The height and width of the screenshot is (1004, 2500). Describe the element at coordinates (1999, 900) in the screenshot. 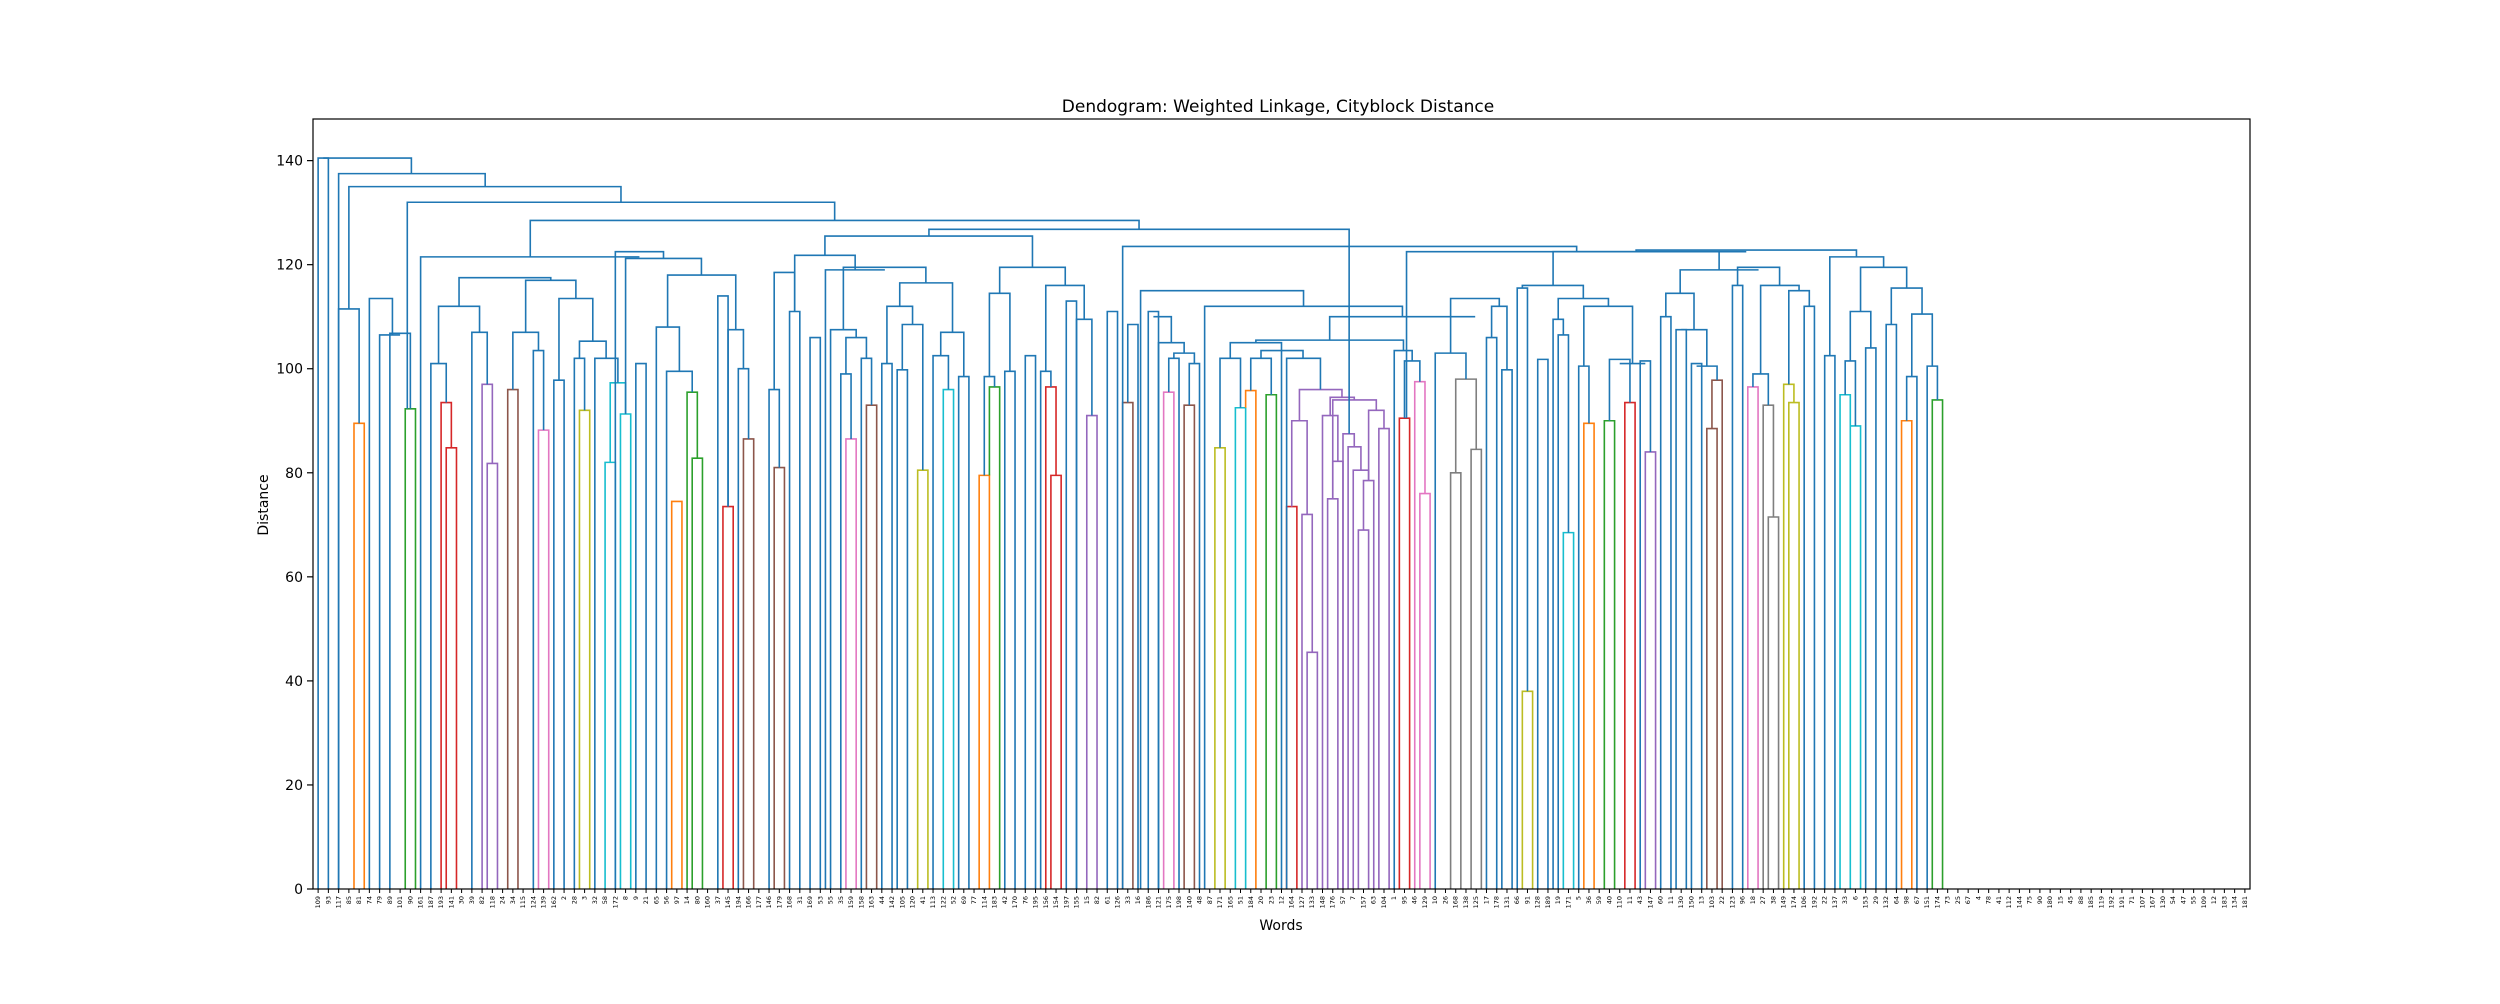

I see `leaf-label: 41` at that location.